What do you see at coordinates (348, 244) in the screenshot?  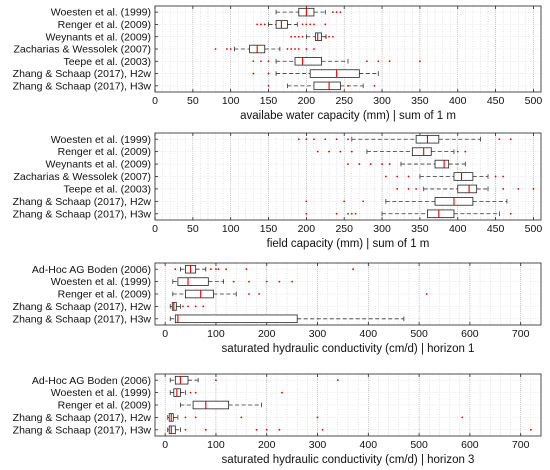 I see `x-axis-label: field capacity (mm) | sum of 1 m` at bounding box center [348, 244].